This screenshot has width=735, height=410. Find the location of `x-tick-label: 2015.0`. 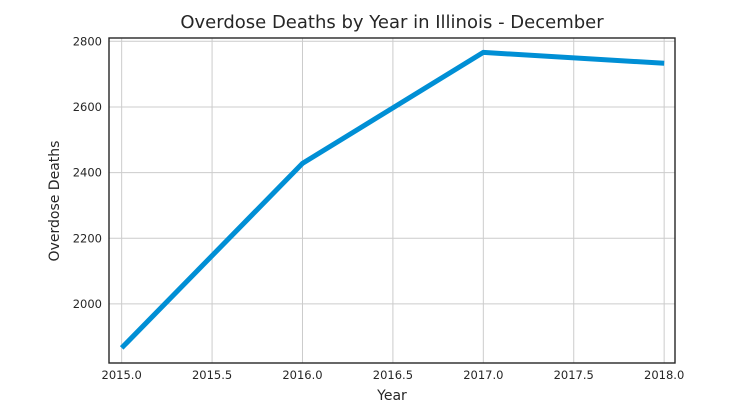

x-tick-label: 2015.0 is located at coordinates (122, 375).